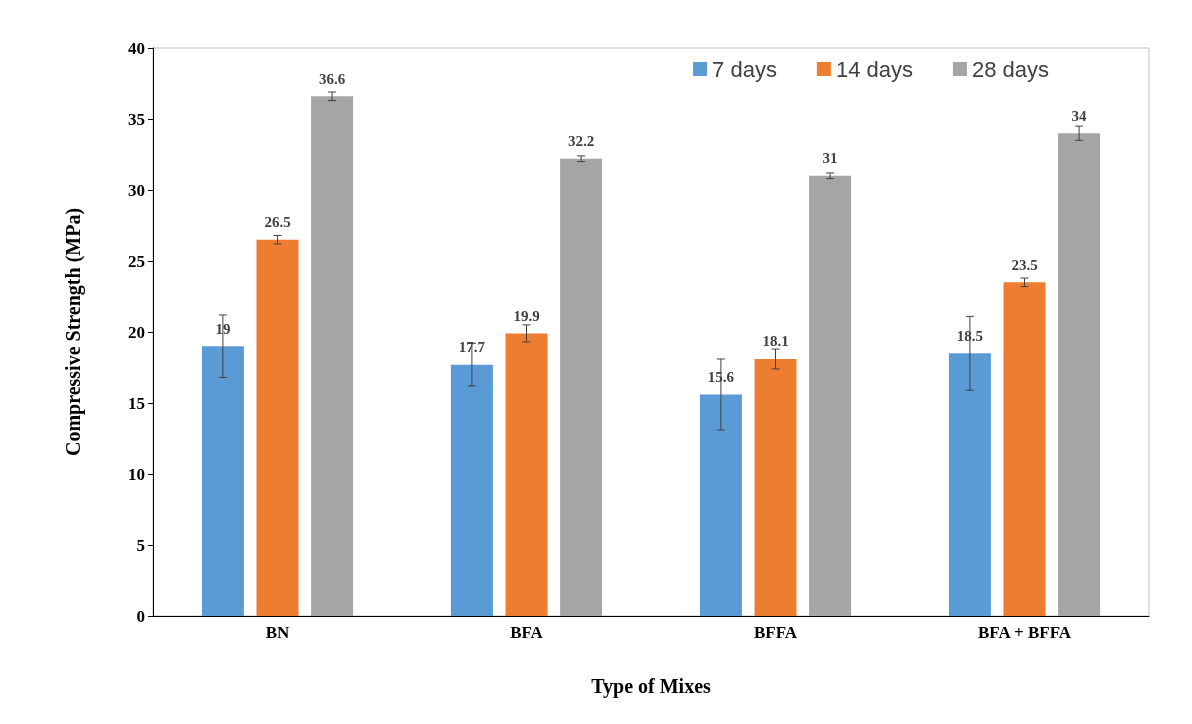 The width and height of the screenshot is (1192, 724). Describe the element at coordinates (278, 632) in the screenshot. I see `x-tick-label: BN` at that location.